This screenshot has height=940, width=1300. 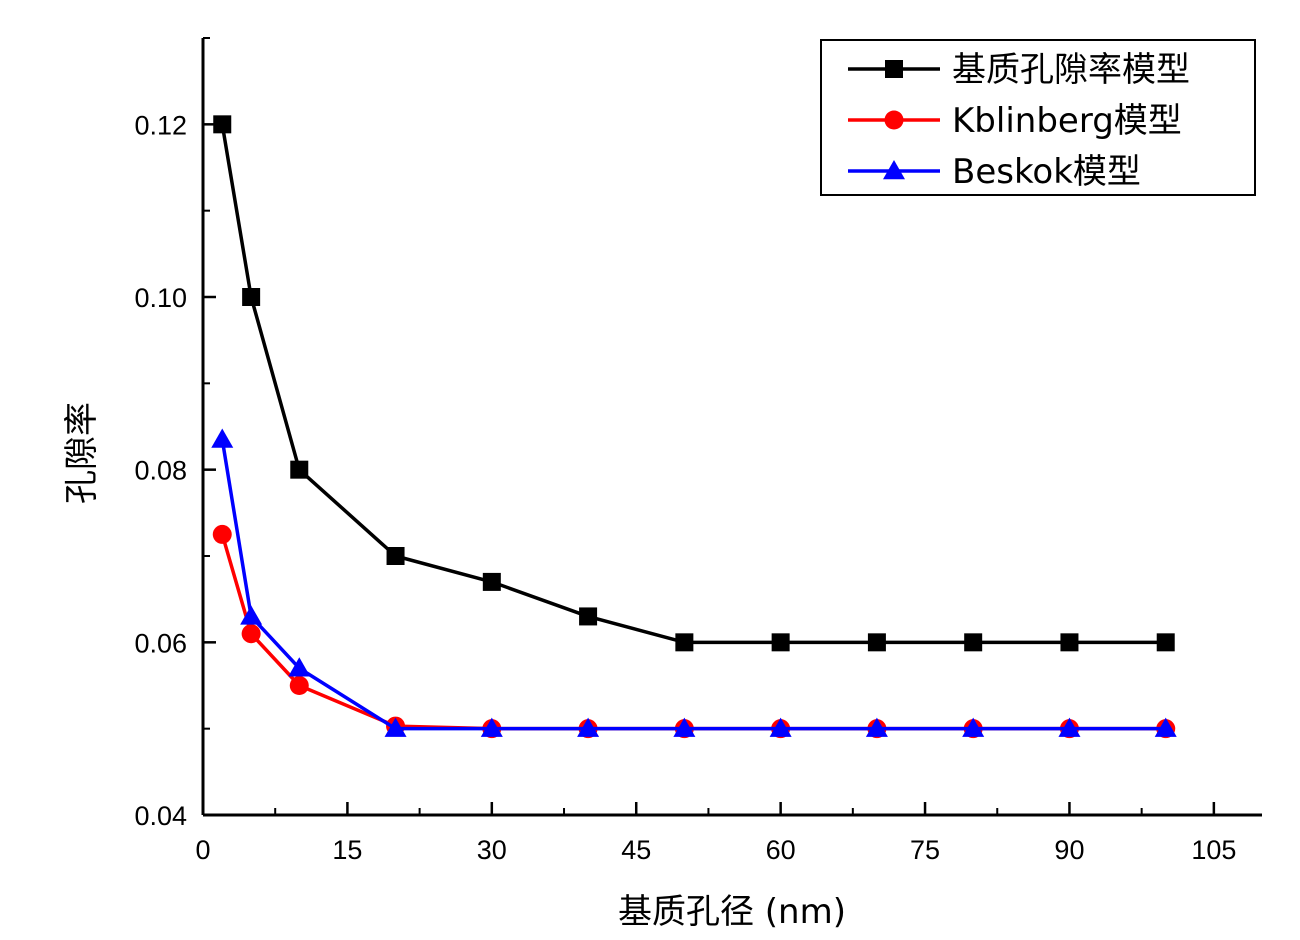 I want to click on x-tick-label: 105, so click(x=1213, y=850).